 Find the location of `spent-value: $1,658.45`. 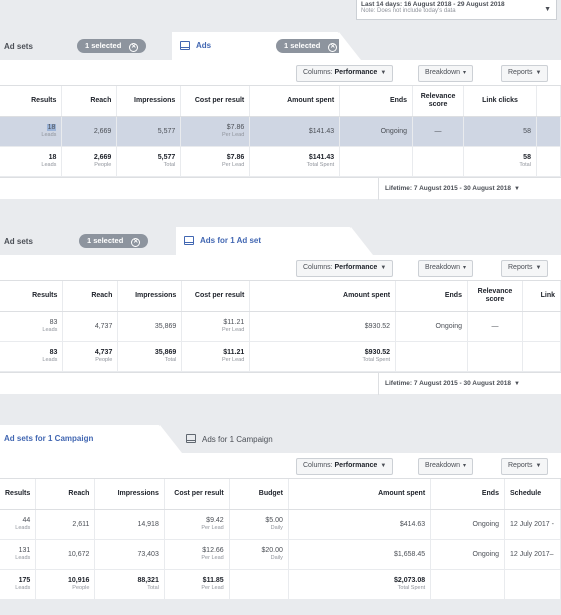

spent-value: $1,658.45 is located at coordinates (410, 554).